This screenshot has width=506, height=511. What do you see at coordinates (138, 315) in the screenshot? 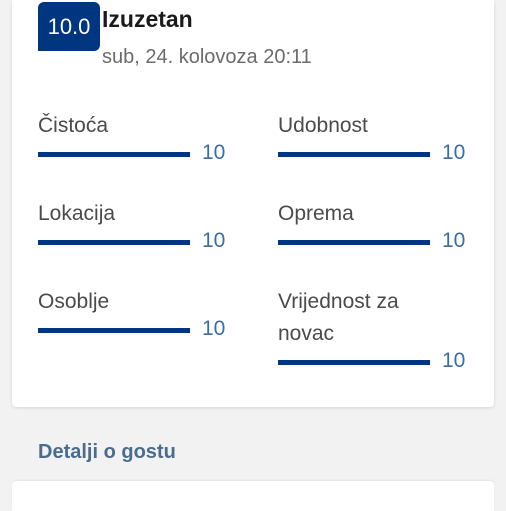
I see `category-osoblje: Osoblje 10` at bounding box center [138, 315].